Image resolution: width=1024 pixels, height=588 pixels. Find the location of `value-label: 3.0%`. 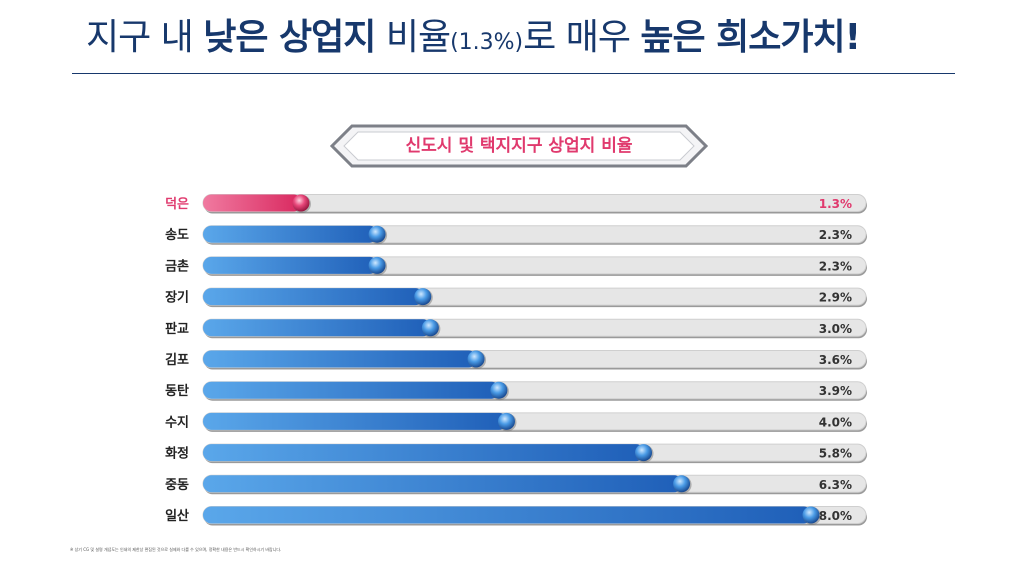

value-label: 3.0% is located at coordinates (835, 329).